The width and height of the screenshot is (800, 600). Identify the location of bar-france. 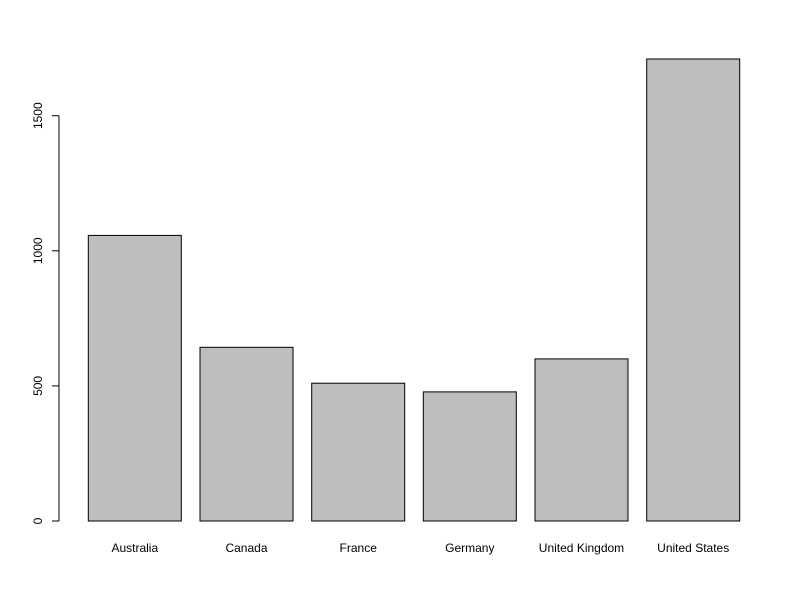
(358, 452).